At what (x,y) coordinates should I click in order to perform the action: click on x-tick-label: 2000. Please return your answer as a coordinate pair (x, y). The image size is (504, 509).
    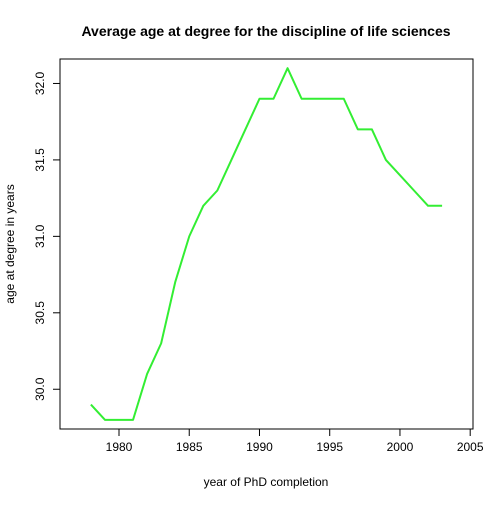
    Looking at the image, I should click on (400, 447).